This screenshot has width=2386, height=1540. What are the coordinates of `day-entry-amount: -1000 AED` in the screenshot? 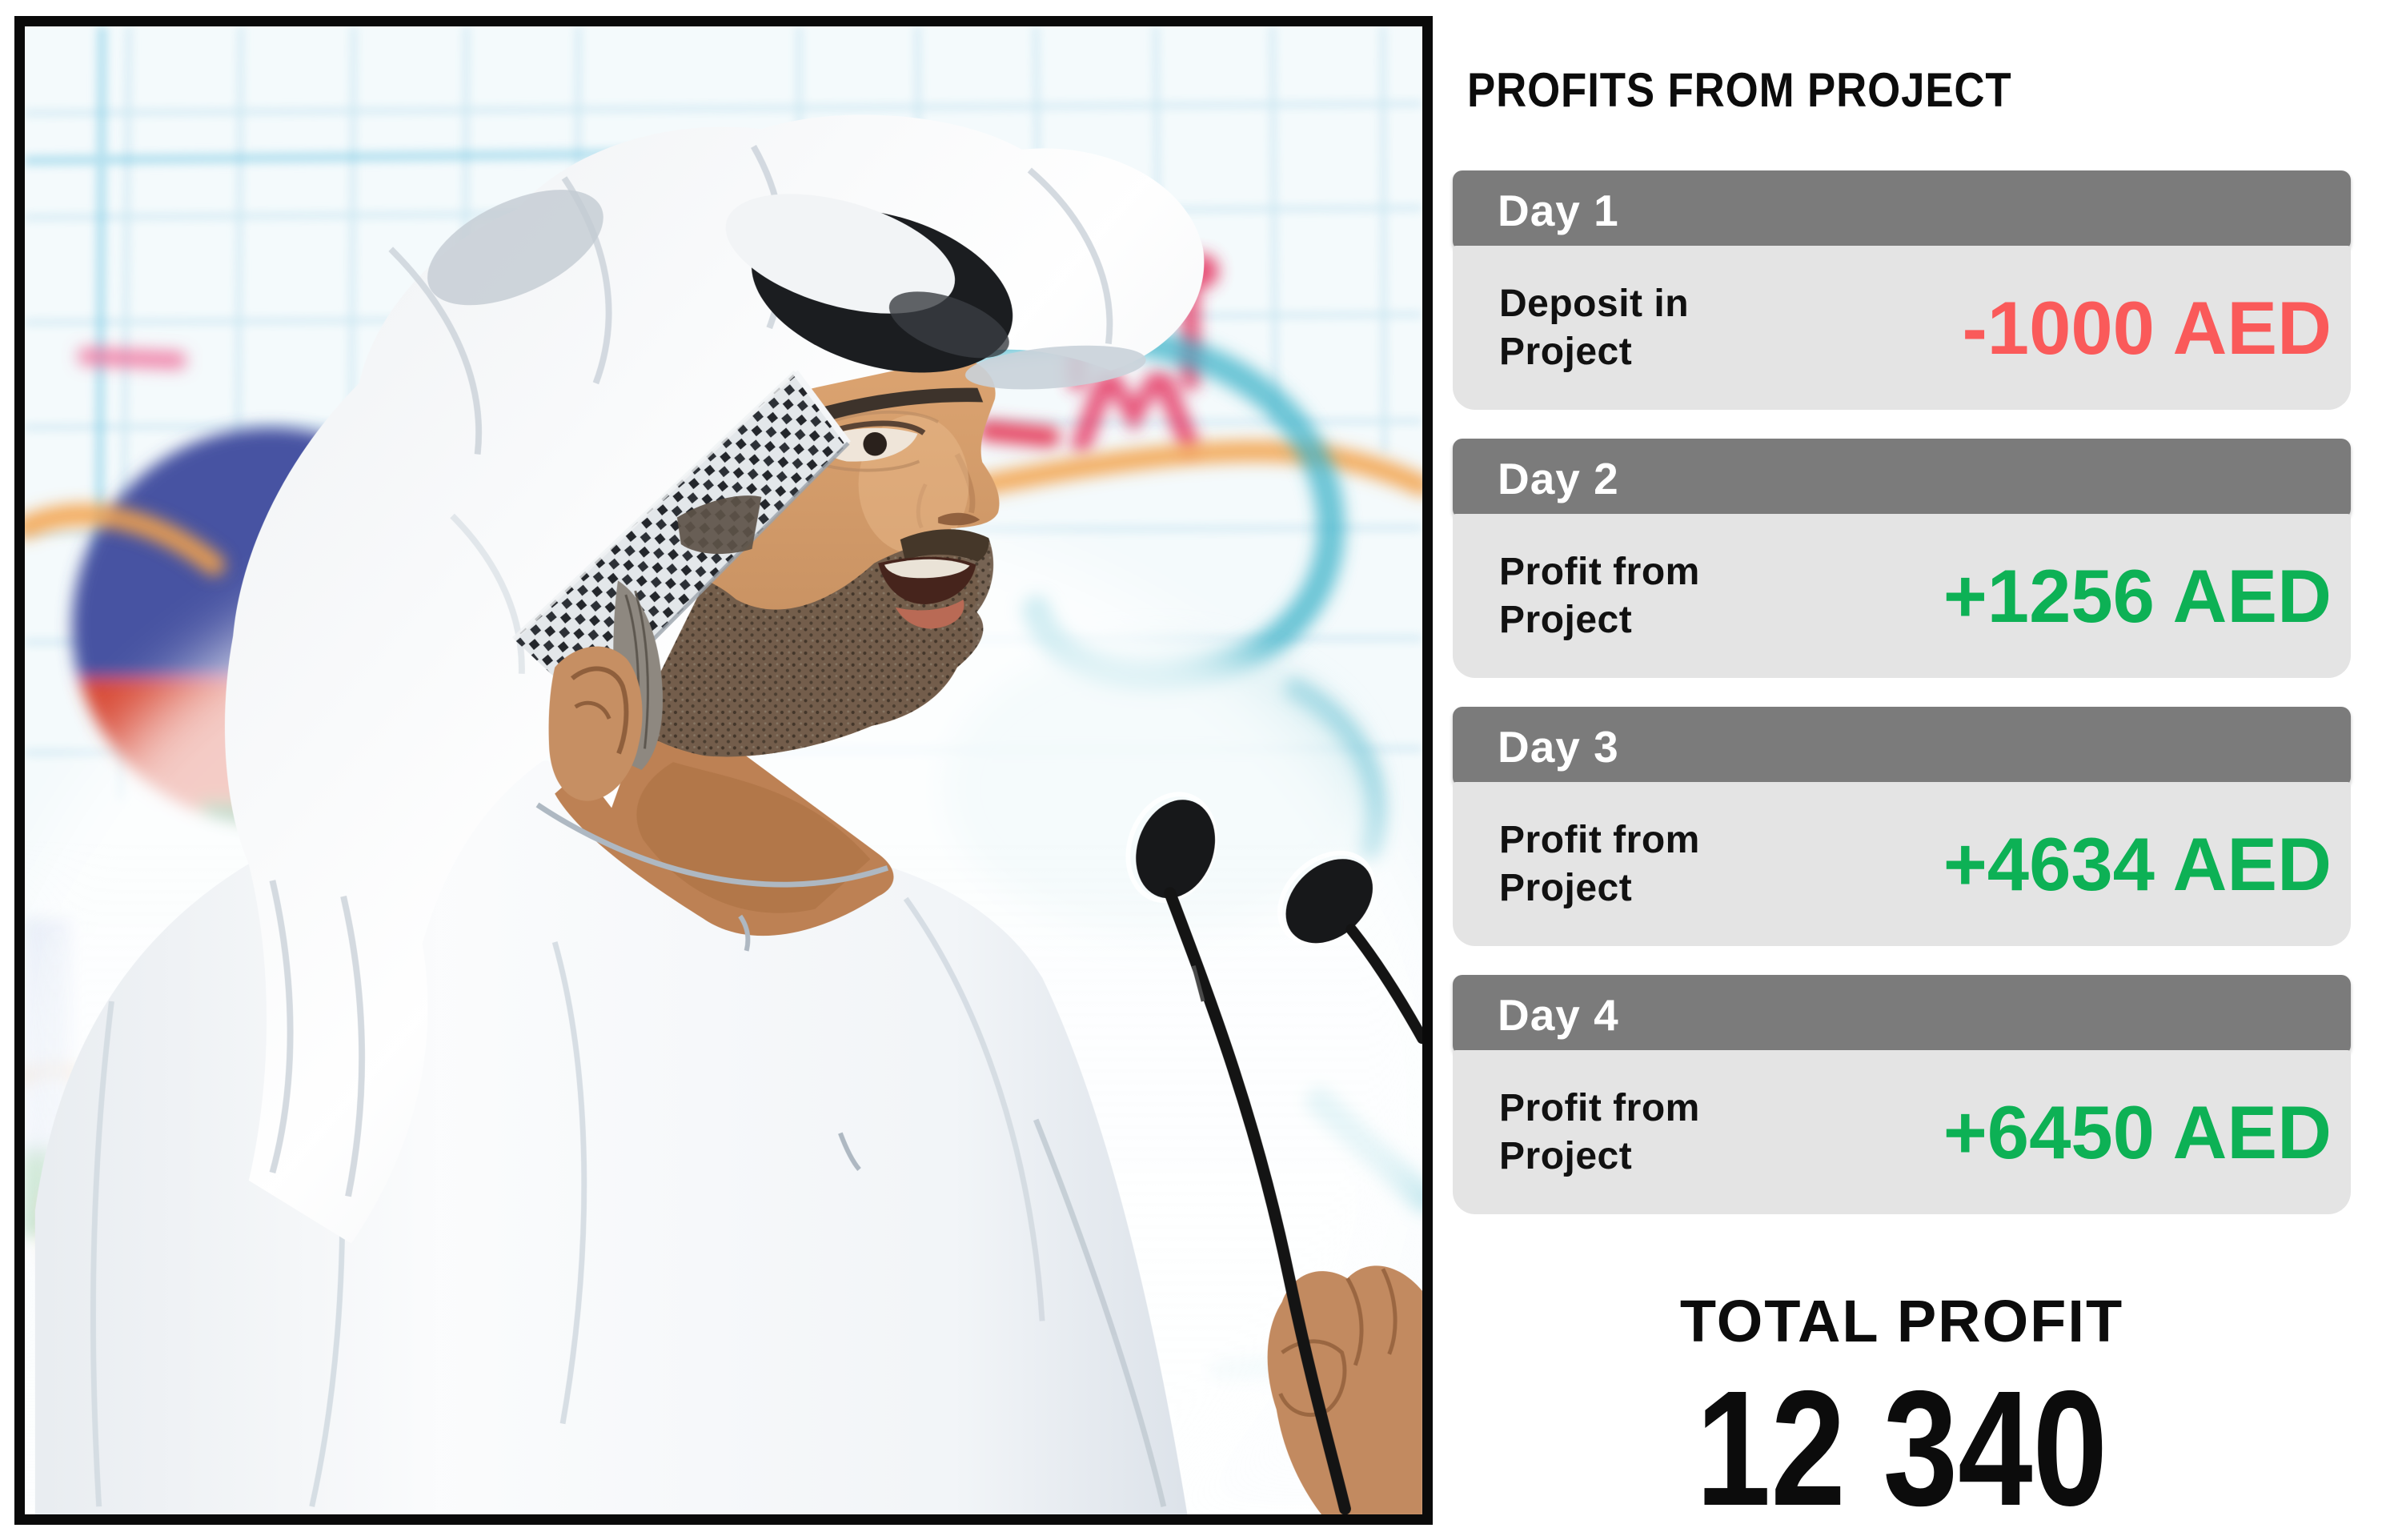 It's located at (2147, 327).